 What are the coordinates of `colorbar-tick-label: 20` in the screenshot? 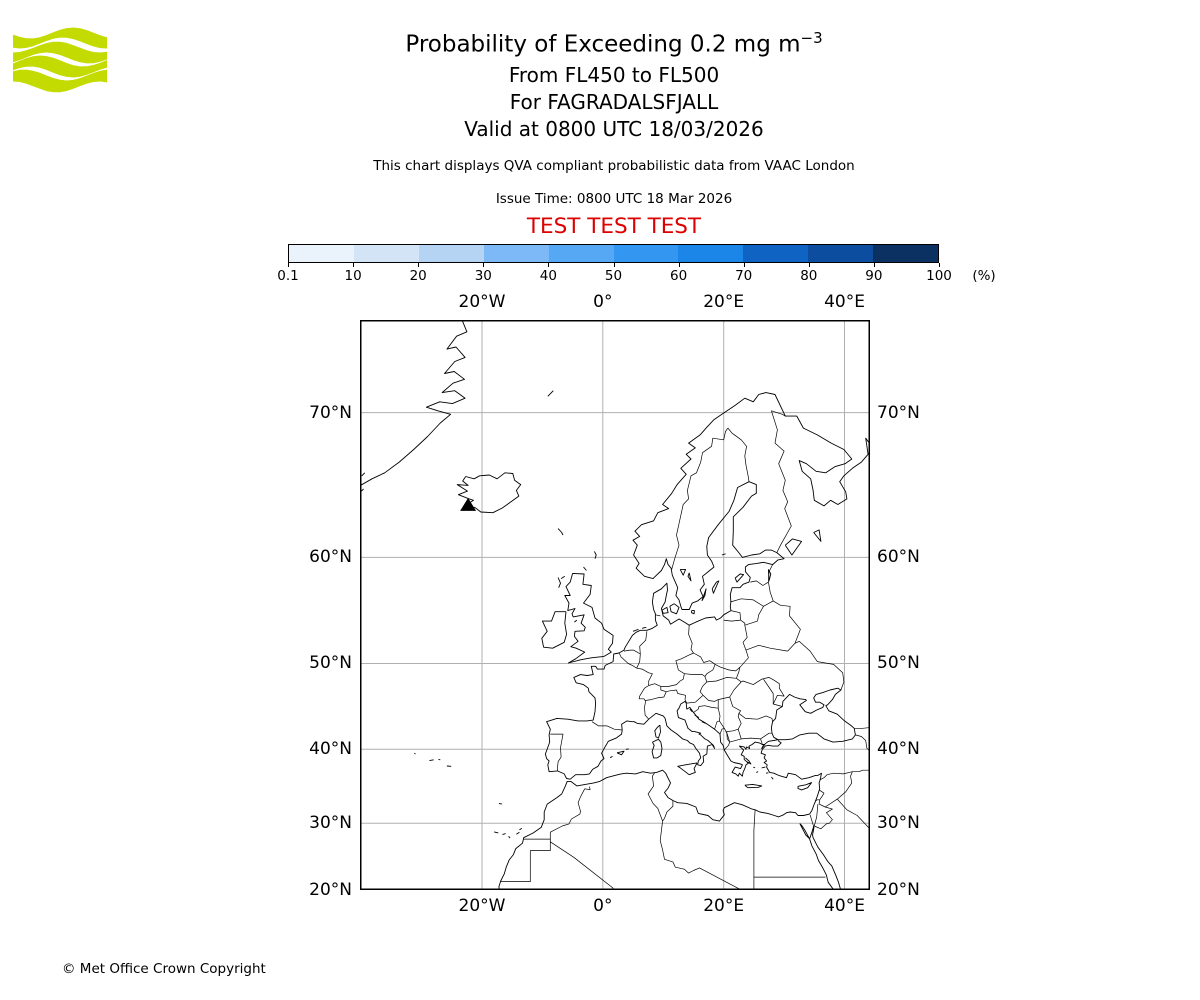 It's located at (418, 276).